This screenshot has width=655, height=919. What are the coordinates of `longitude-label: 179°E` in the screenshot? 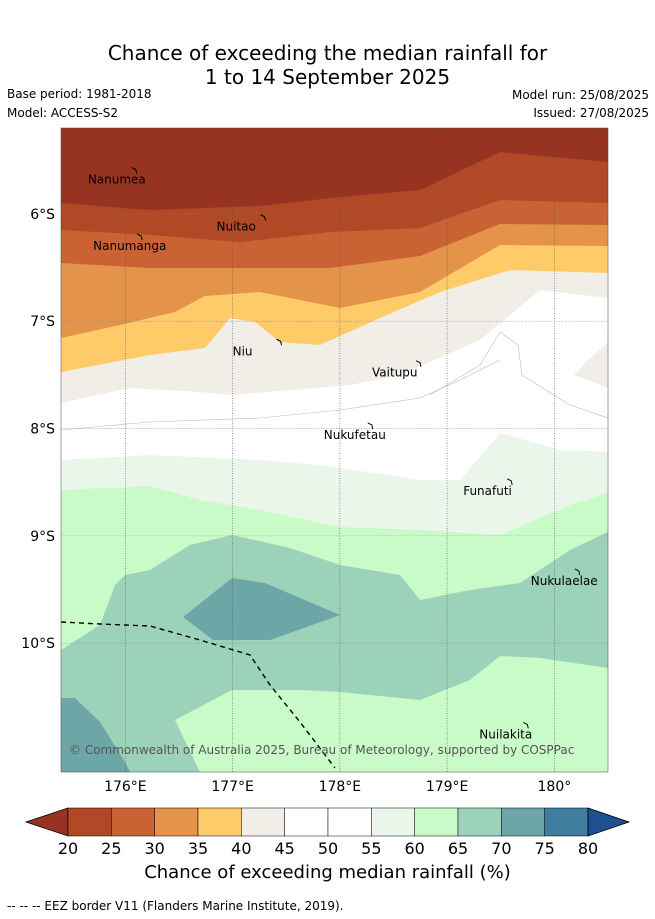 It's located at (447, 787).